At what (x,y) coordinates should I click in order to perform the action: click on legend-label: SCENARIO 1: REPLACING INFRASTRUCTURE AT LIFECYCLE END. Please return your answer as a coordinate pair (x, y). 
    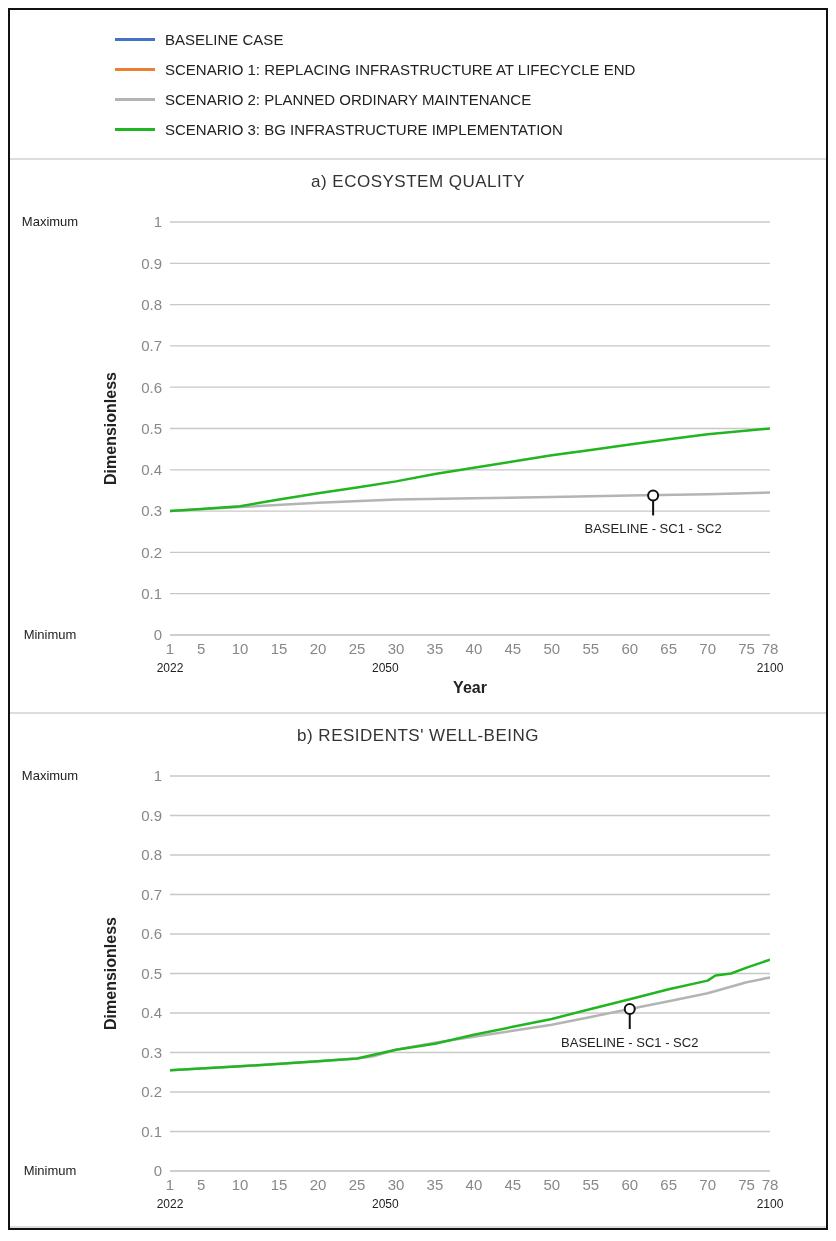
    Looking at the image, I should click on (400, 69).